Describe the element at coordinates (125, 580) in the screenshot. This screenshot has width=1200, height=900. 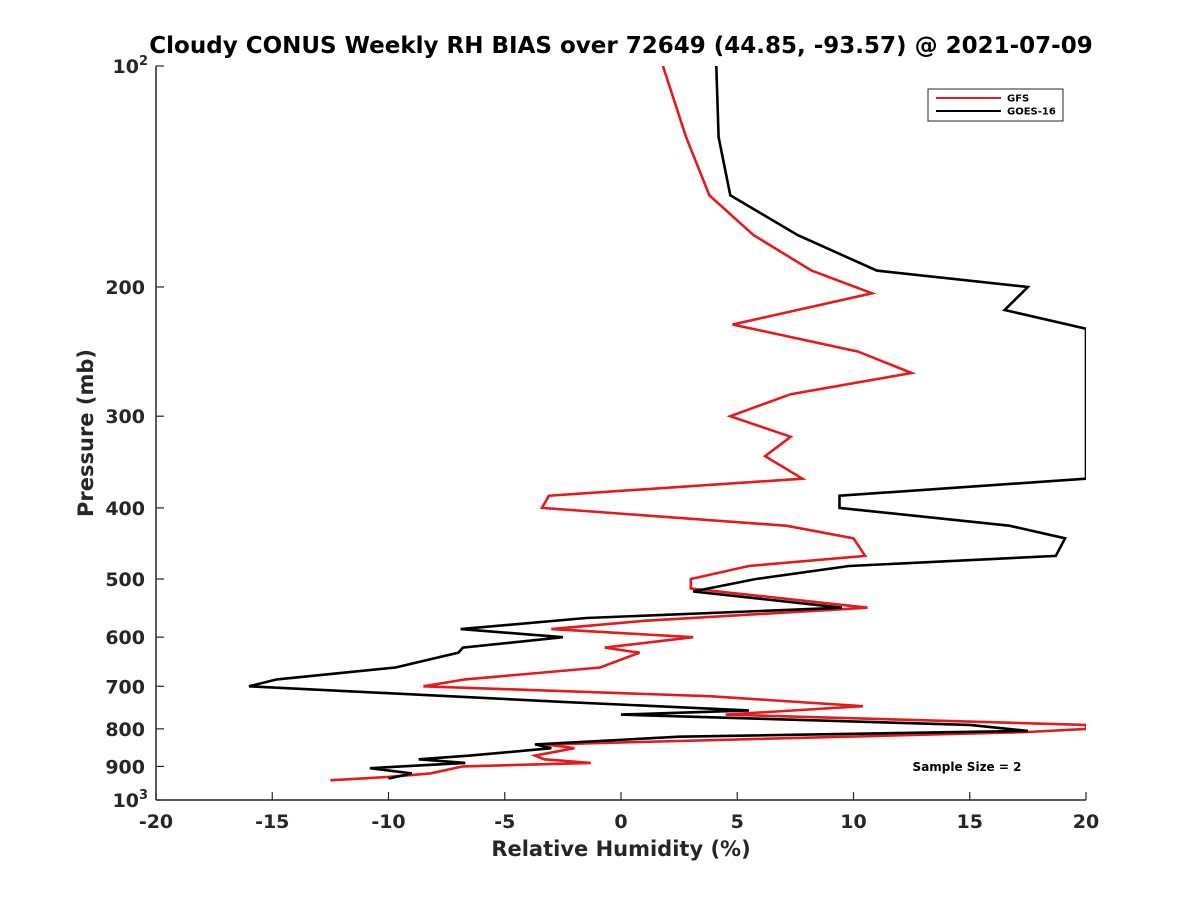
I see `y-tick-label: 500` at that location.